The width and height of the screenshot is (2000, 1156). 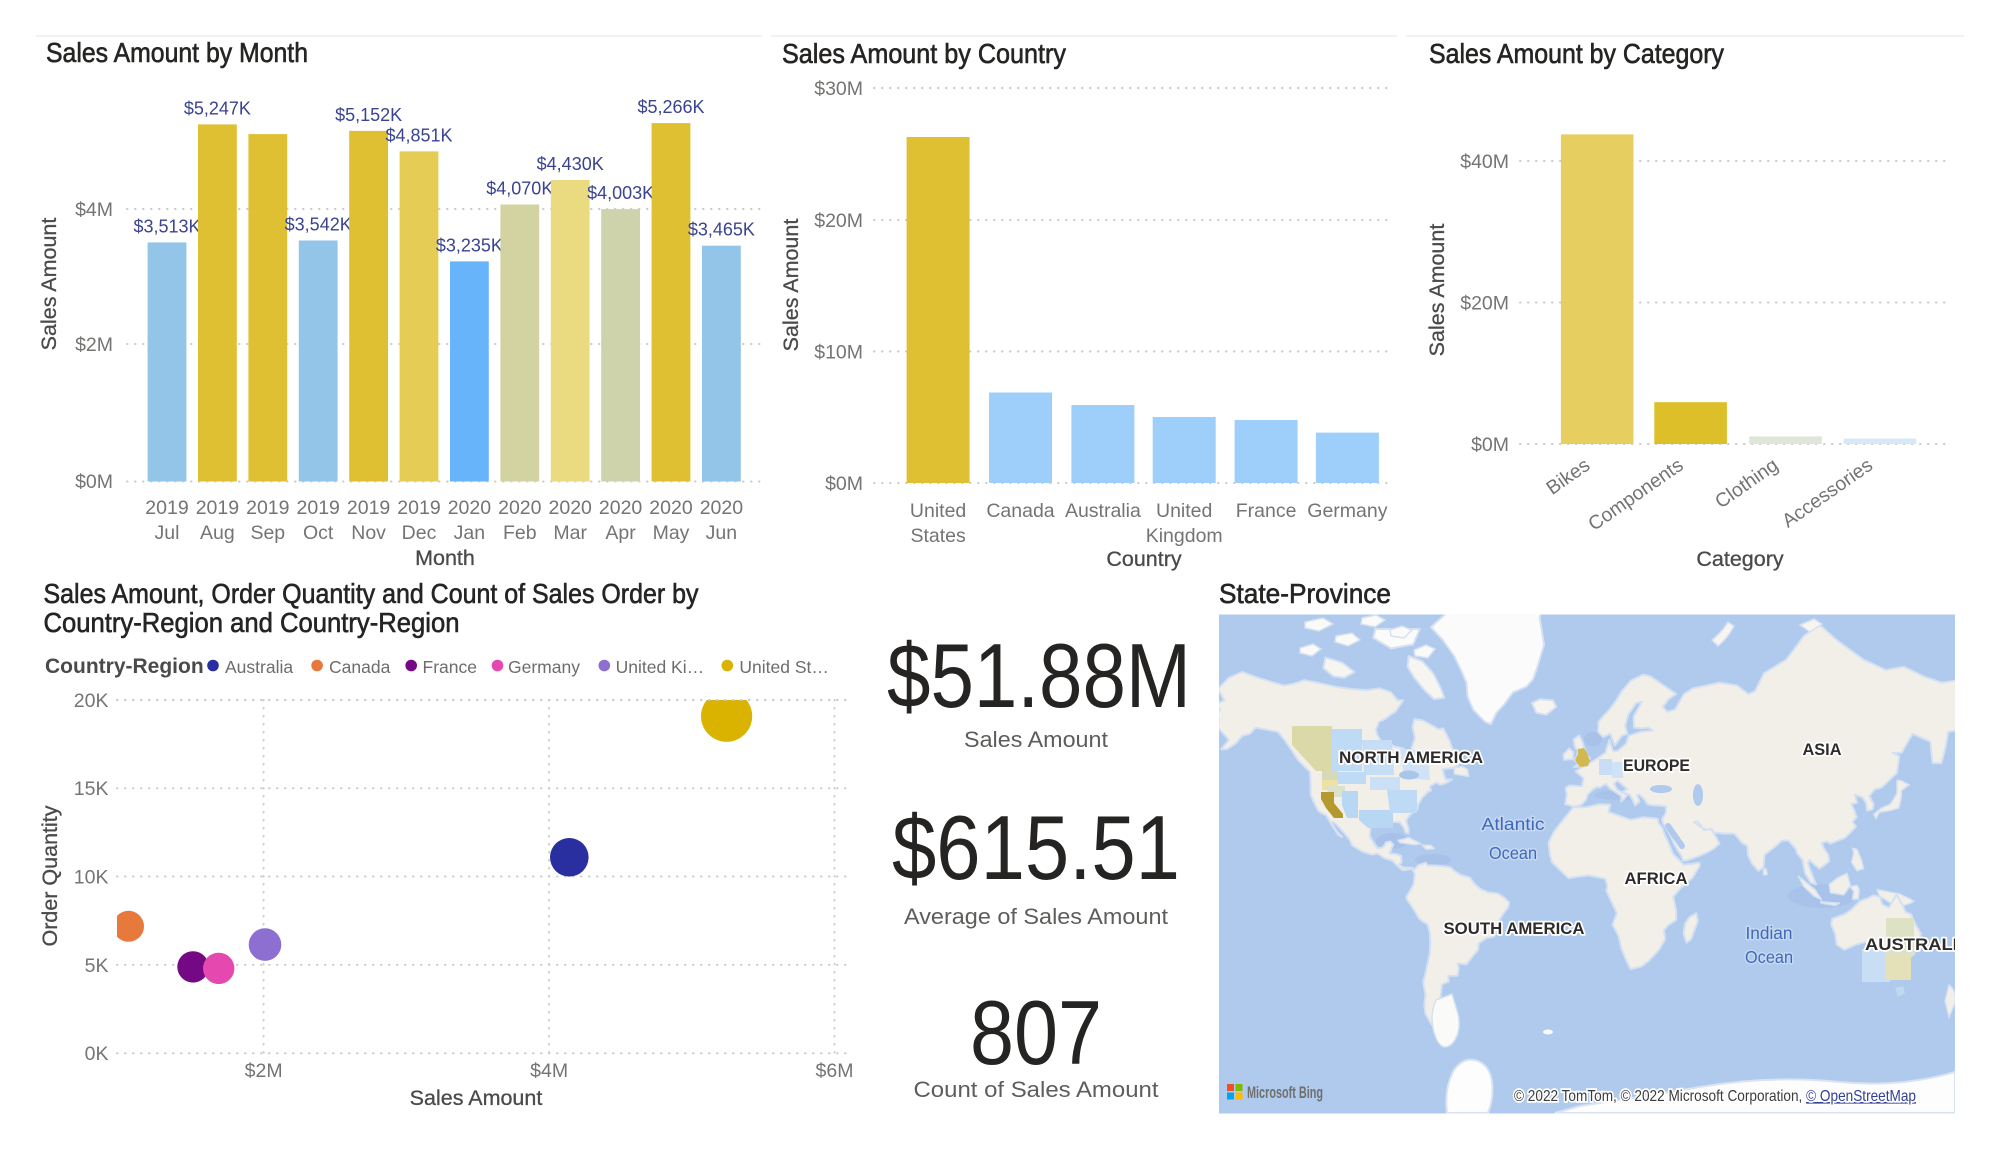 I want to click on svg-text: Category, so click(x=1739, y=559).